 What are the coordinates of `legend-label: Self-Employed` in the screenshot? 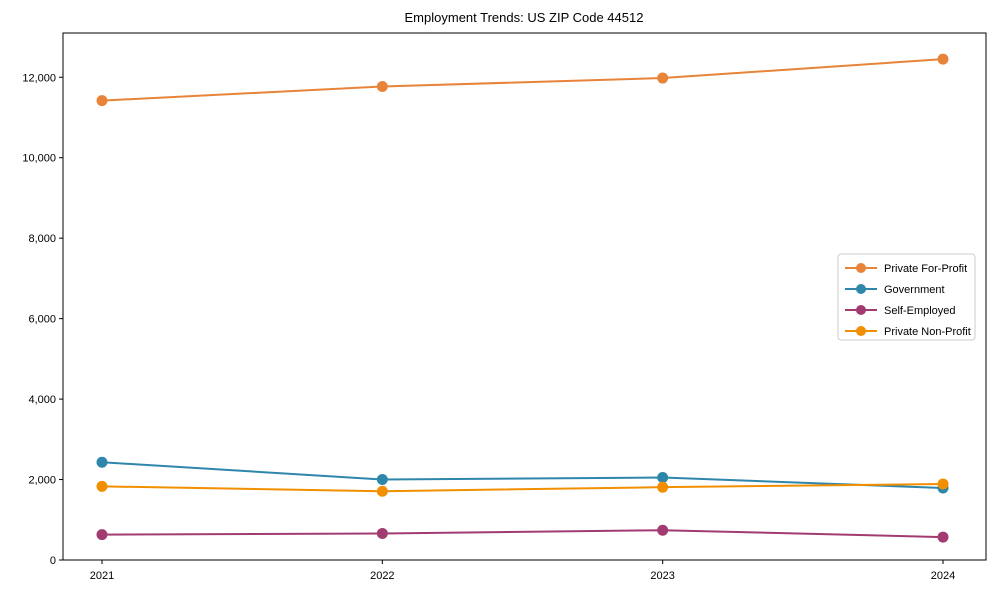 It's located at (920, 311).